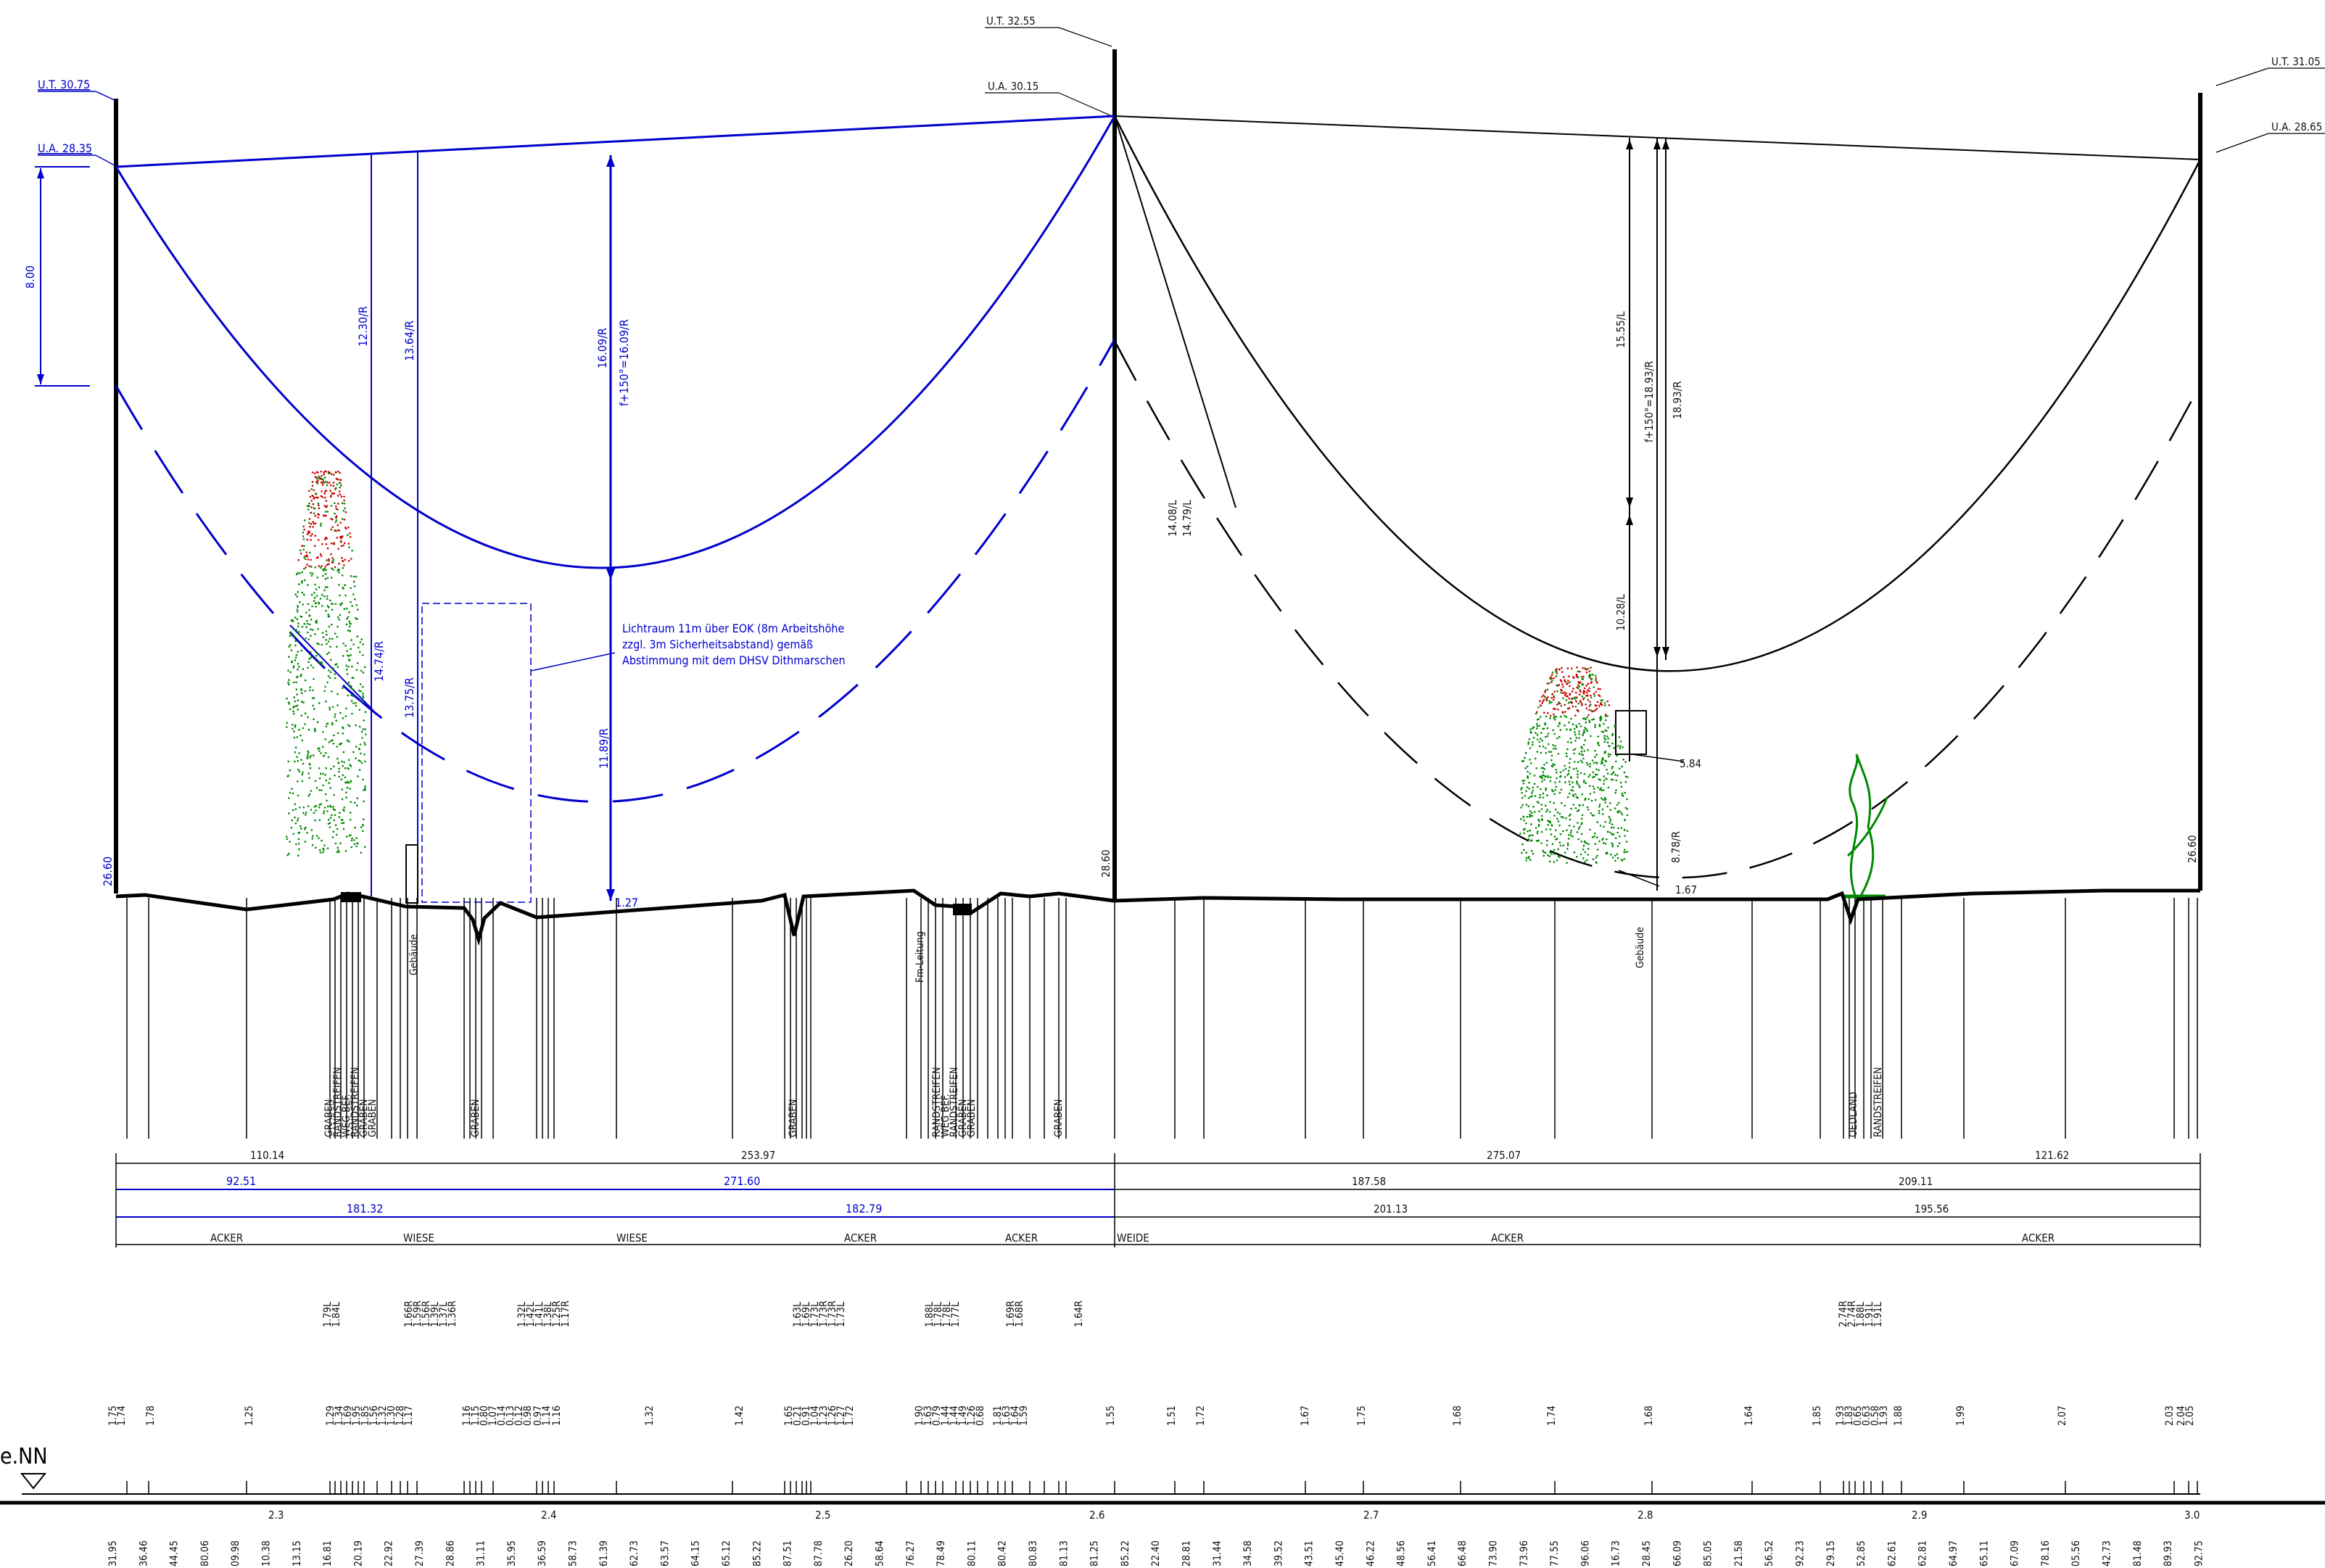  What do you see at coordinates (742, 1181) in the screenshot?
I see `dim-r2-2: 271.60` at bounding box center [742, 1181].